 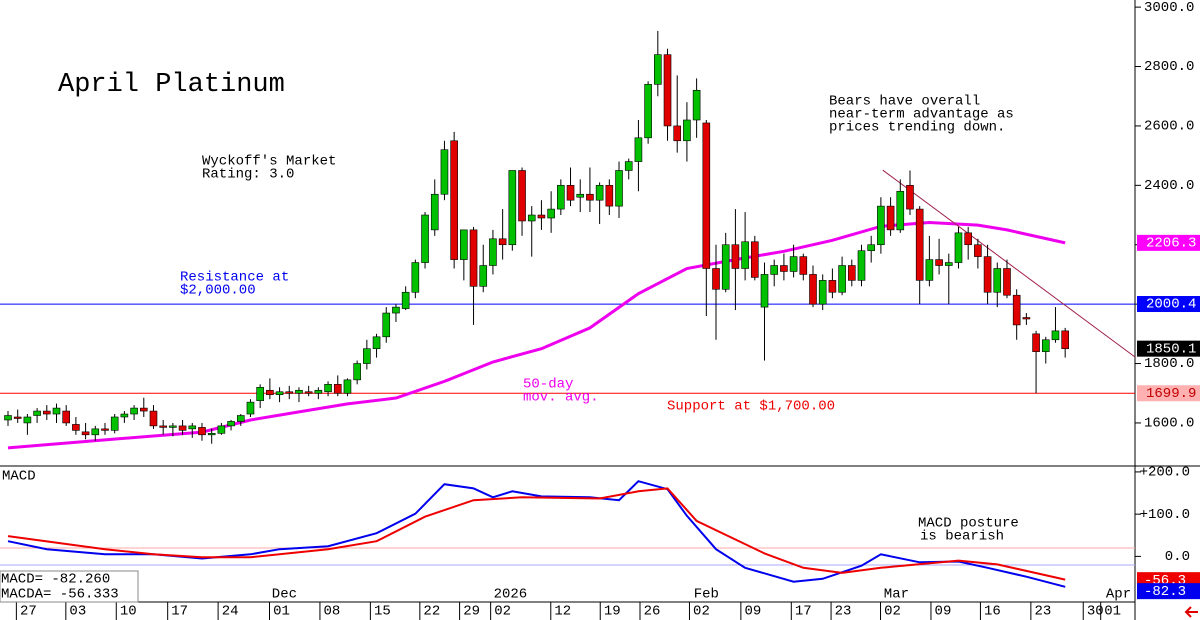 I want to click on x-tick-label: 23, so click(x=1042, y=612).